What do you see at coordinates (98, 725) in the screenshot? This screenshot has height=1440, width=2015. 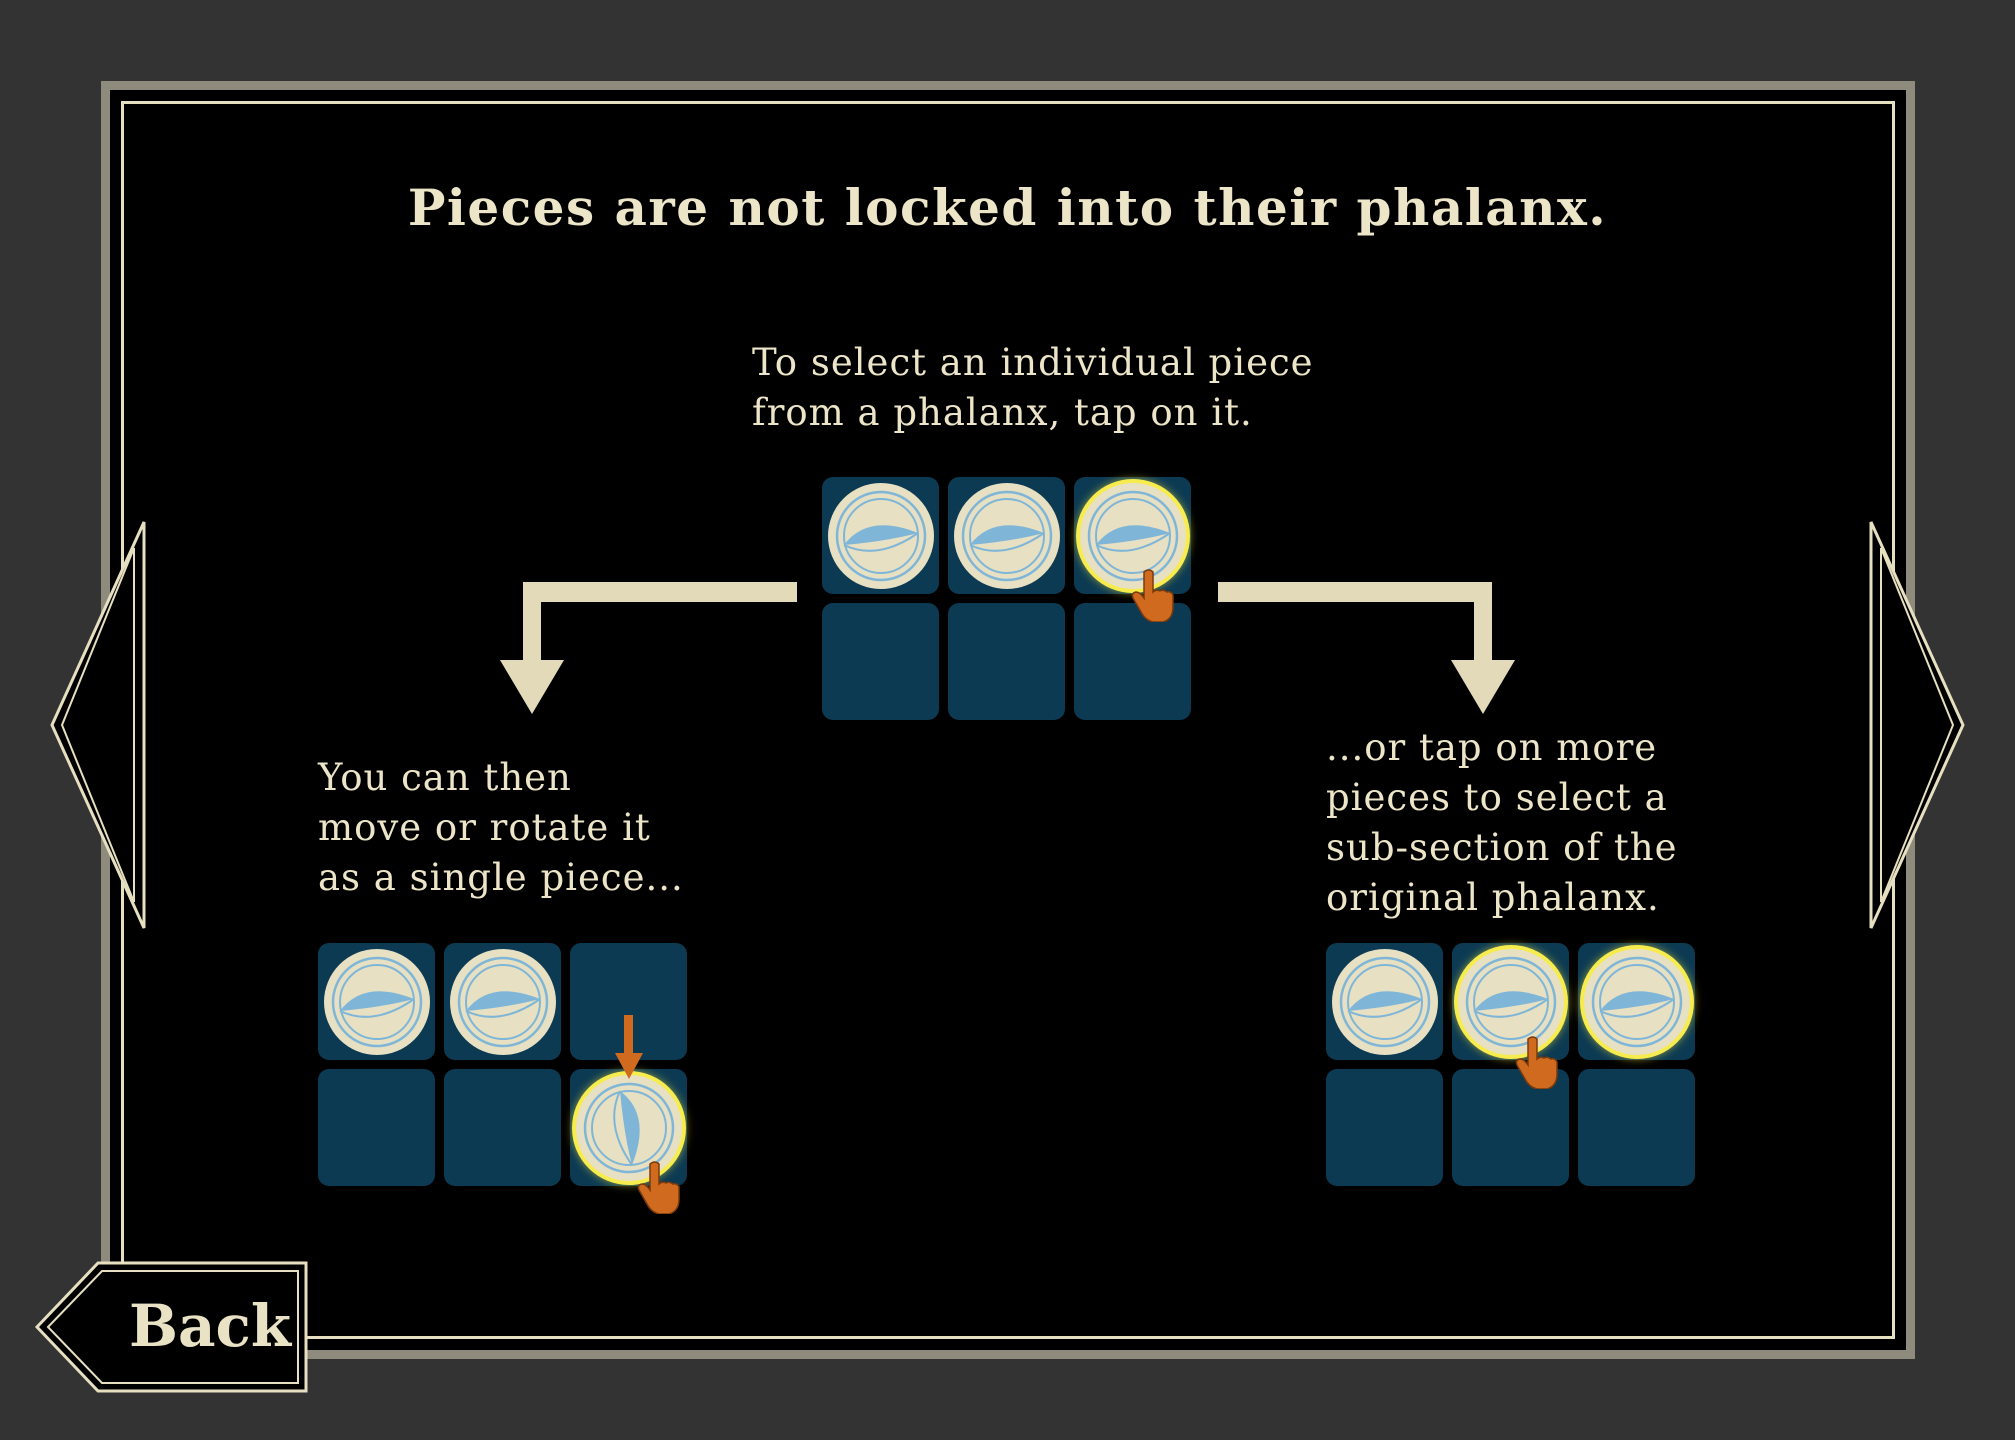 I see `chevron-left-icon` at bounding box center [98, 725].